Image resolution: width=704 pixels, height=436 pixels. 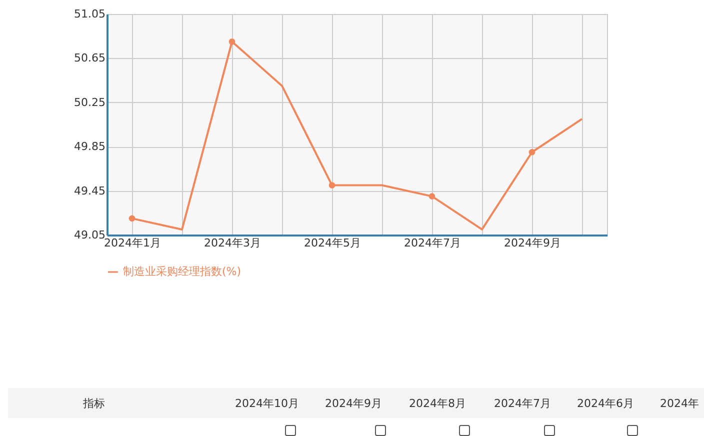 What do you see at coordinates (90, 58) in the screenshot?
I see `y-tick-label: 50.65` at bounding box center [90, 58].